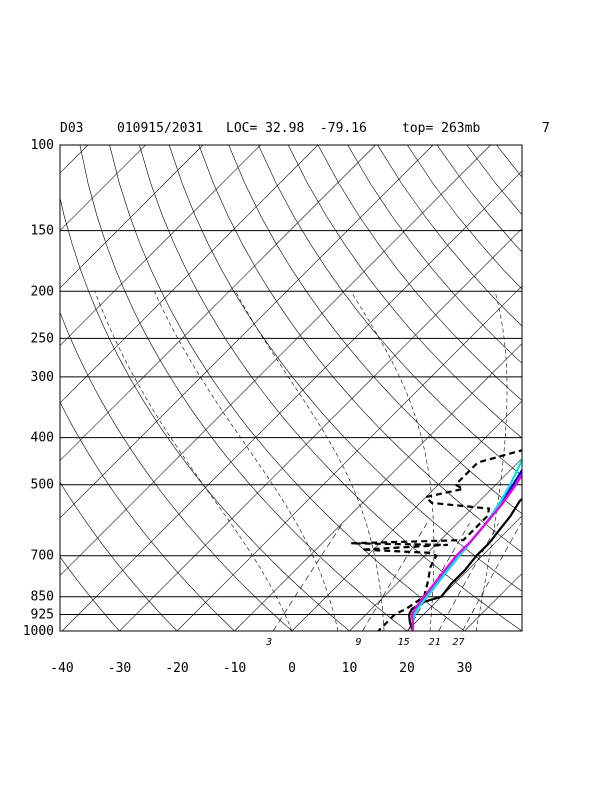 This screenshot has height=792, width=612. Describe the element at coordinates (359, 642) in the screenshot. I see `mixing-ratio-label: 9` at that location.